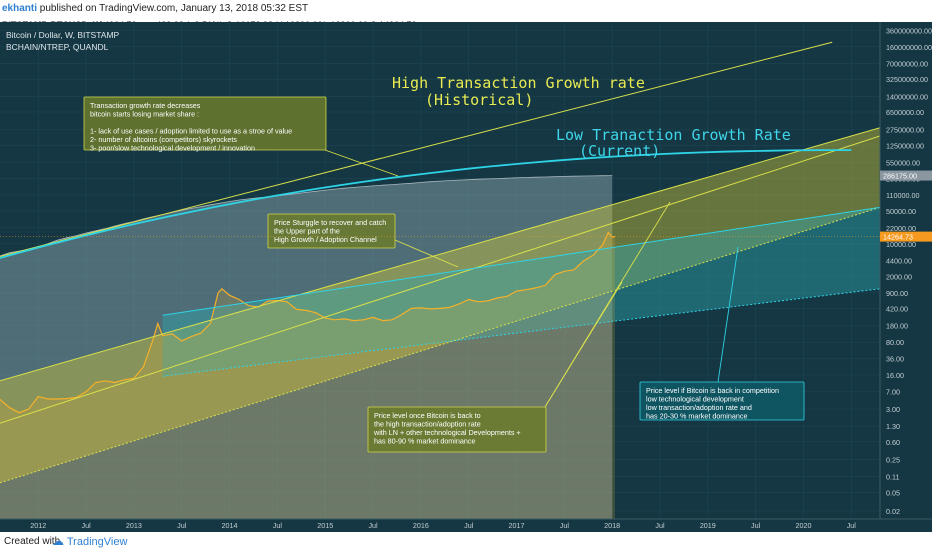  Describe the element at coordinates (728, 314) in the screenshot. I see `pointer-competition` at that location.